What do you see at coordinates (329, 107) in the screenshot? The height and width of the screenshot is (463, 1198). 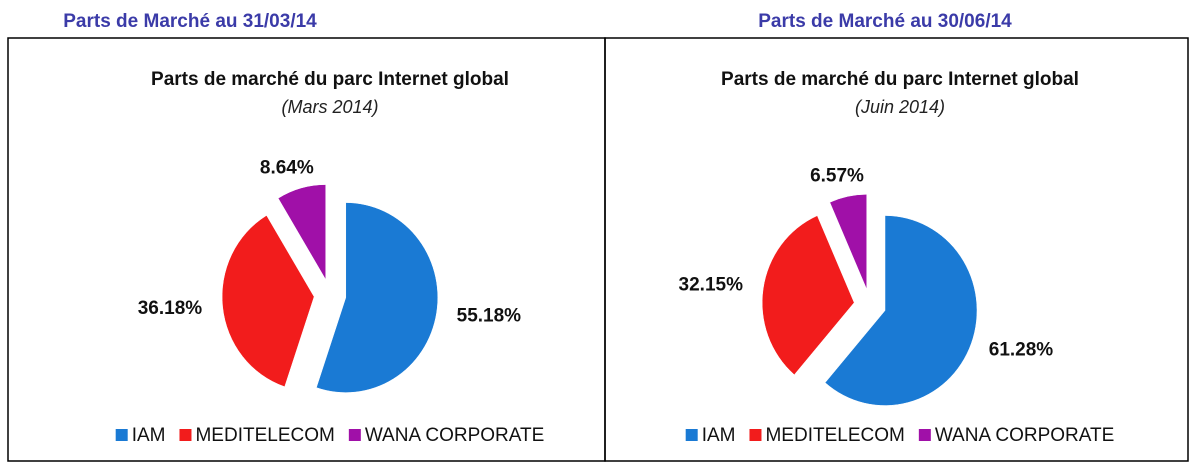 I see `chart-subtitle: (Mars 2014)` at bounding box center [329, 107].